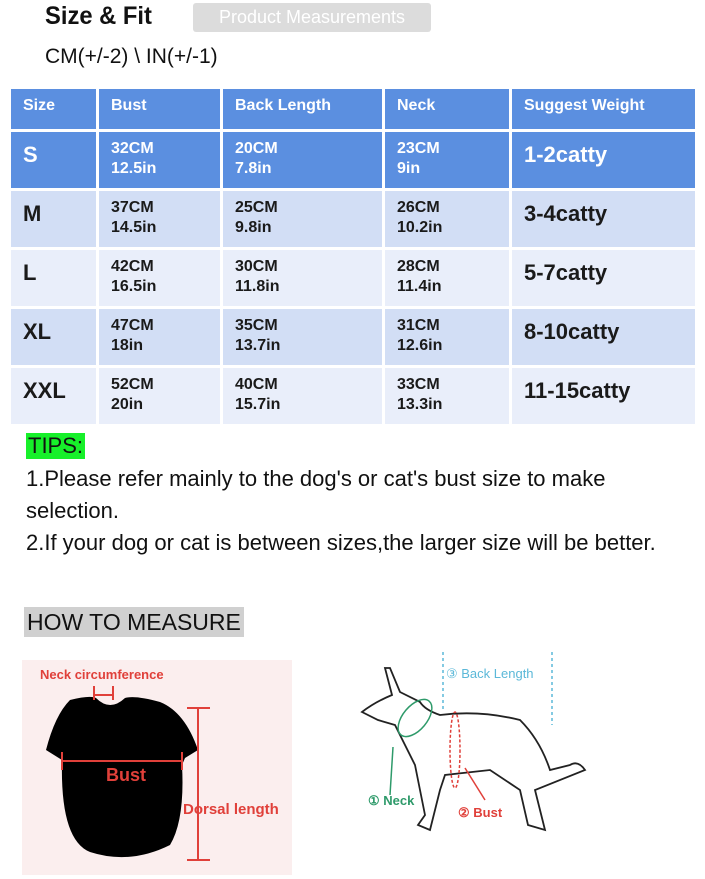 The height and width of the screenshot is (879, 705). Describe the element at coordinates (134, 622) in the screenshot. I see `how-to-measure-heading: HOW TO MEASURE` at that location.